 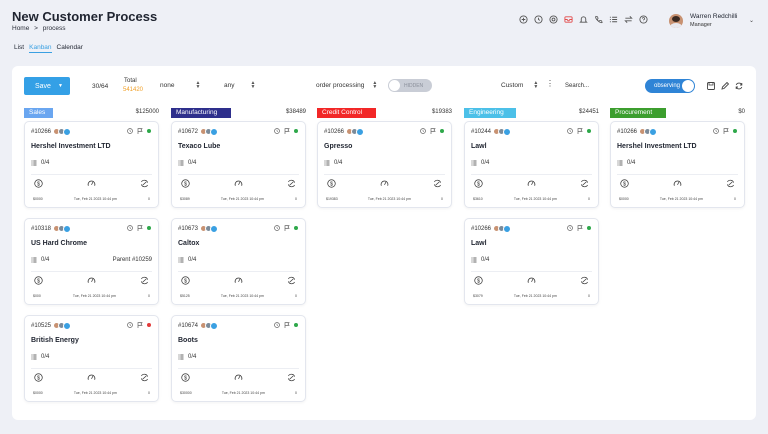 I want to click on tab-list: List, so click(x=19, y=47).